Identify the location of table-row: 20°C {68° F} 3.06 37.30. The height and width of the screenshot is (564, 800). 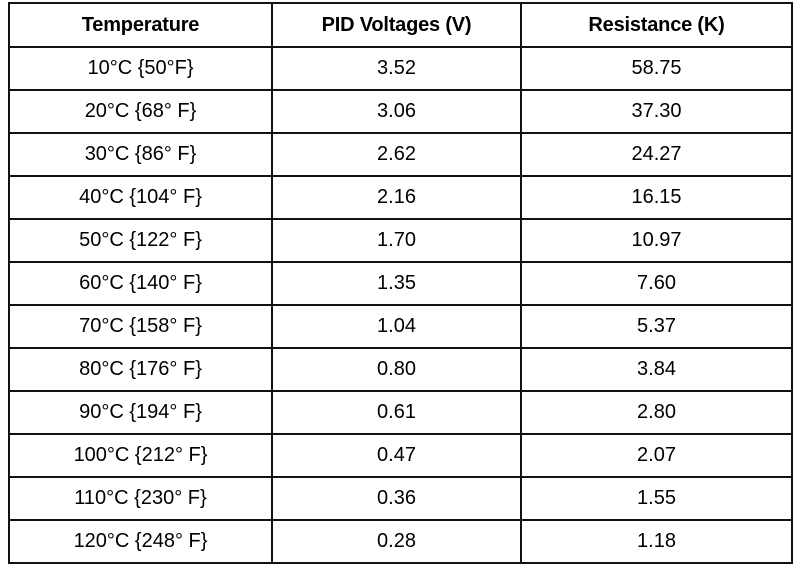
(400, 111).